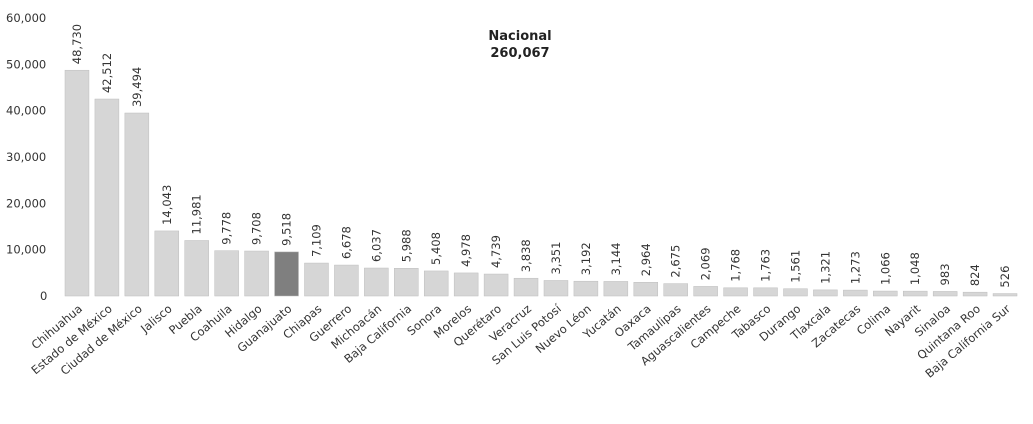  What do you see at coordinates (77, 44) in the screenshot?
I see `value-label: 48,730` at bounding box center [77, 44].